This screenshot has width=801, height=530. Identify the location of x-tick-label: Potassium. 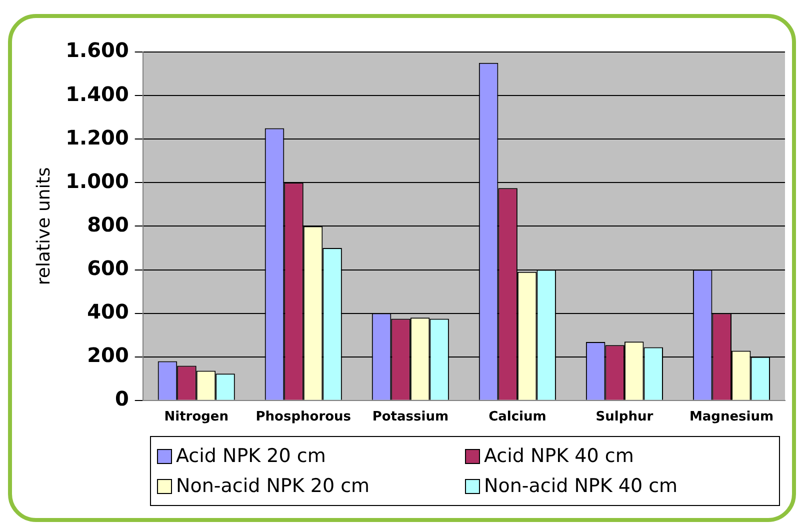
(410, 417).